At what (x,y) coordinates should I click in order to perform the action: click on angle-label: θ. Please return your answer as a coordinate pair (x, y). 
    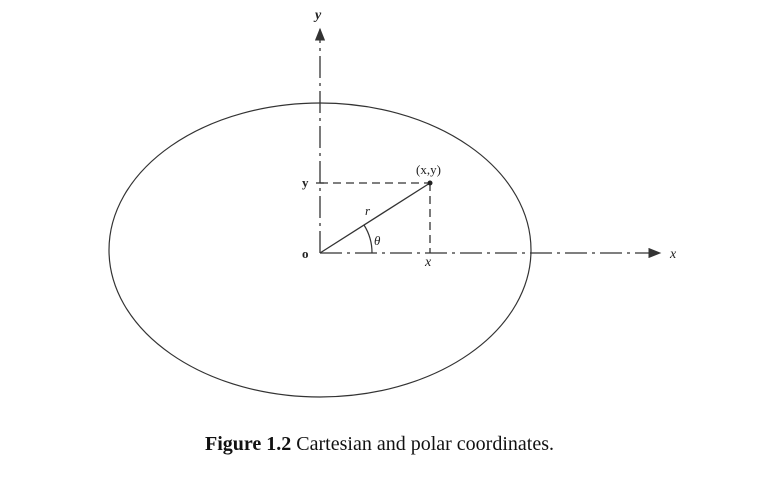
    Looking at the image, I should click on (377, 240).